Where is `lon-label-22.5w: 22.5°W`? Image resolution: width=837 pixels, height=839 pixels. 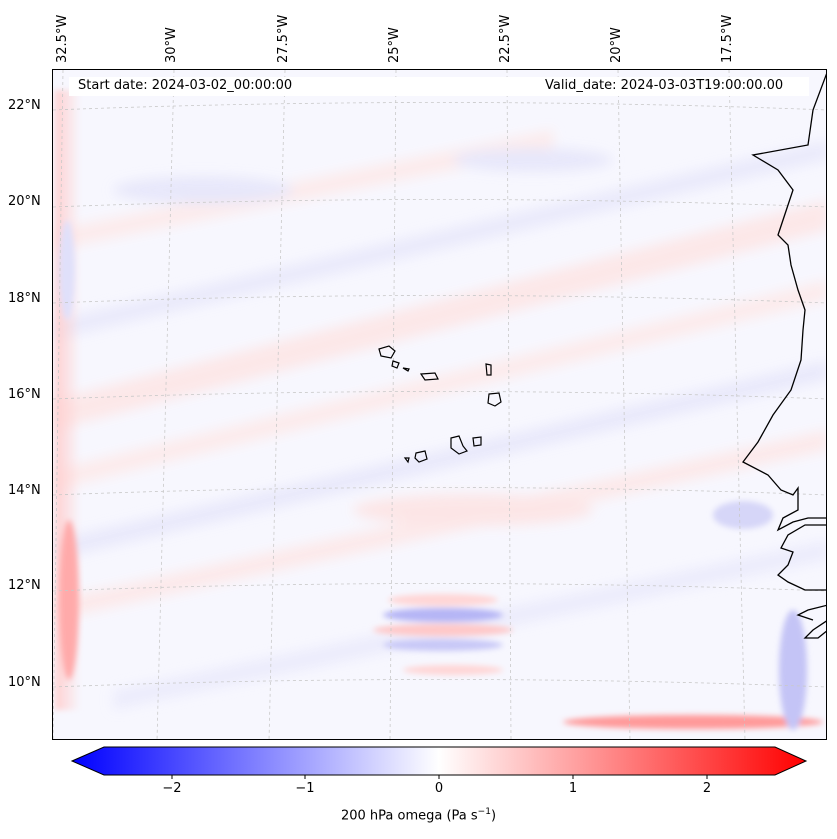
lon-label-22.5w: 22.5°W is located at coordinates (505, 38).